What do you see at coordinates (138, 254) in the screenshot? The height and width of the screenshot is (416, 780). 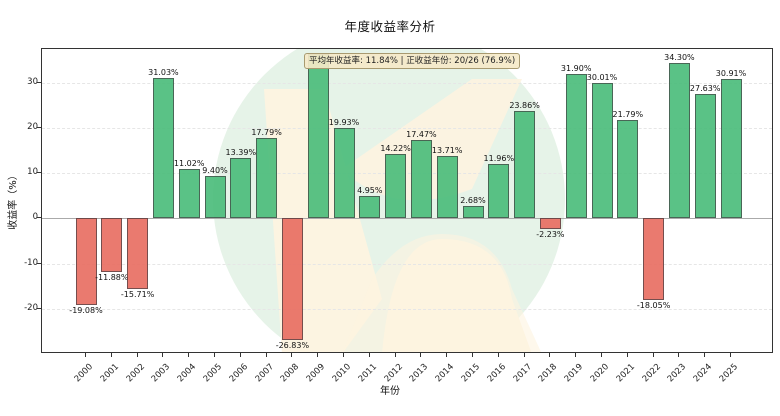 I see `bar-2002` at bounding box center [138, 254].